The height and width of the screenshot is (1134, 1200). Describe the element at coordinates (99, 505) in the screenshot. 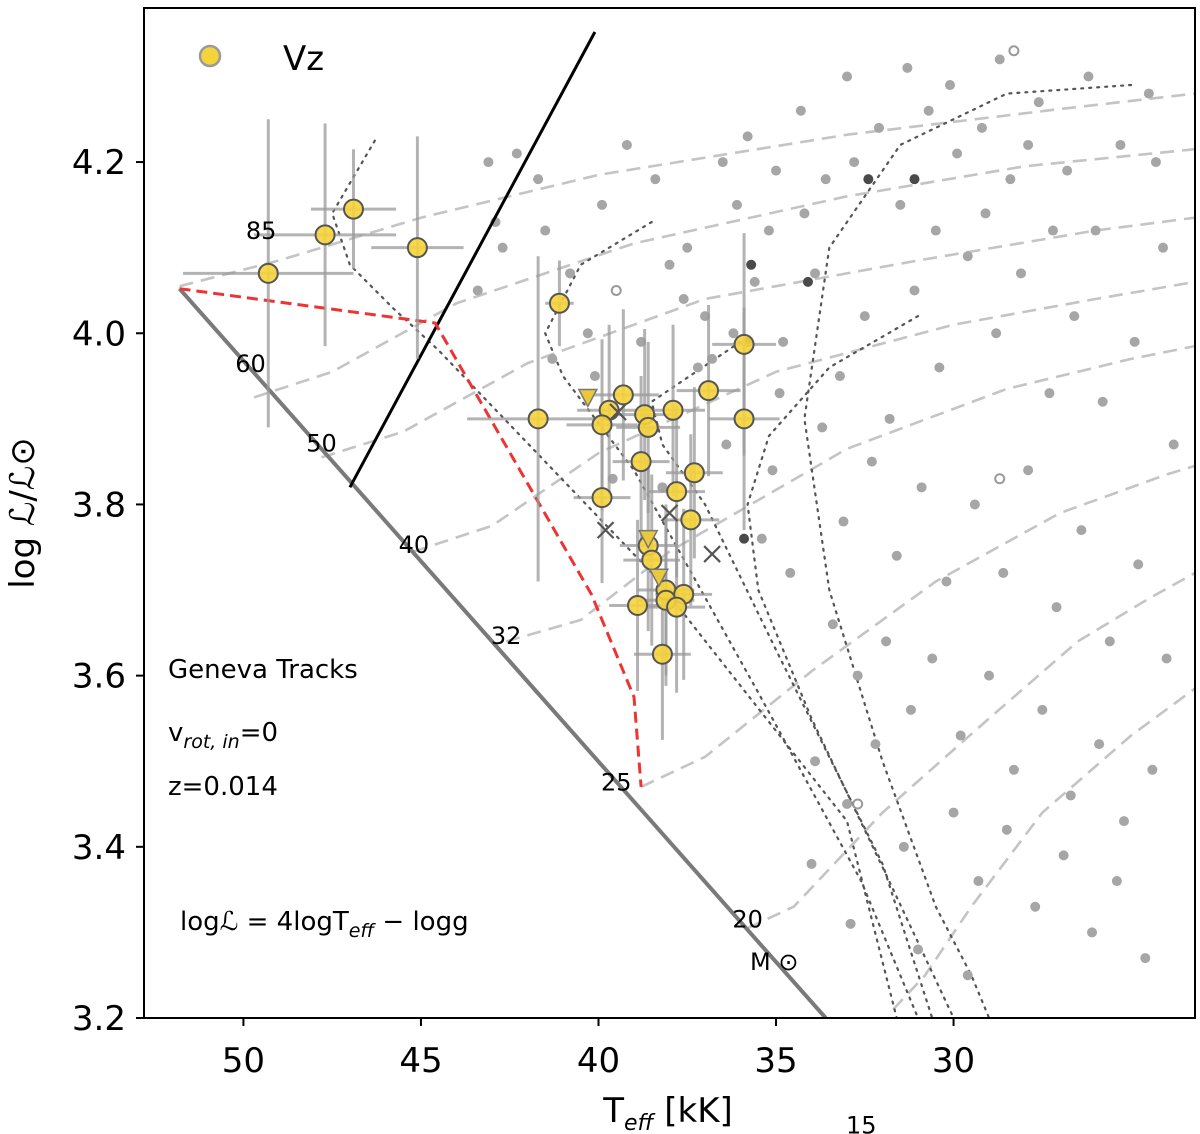

I see `y-tick-label-3: 3.8` at that location.